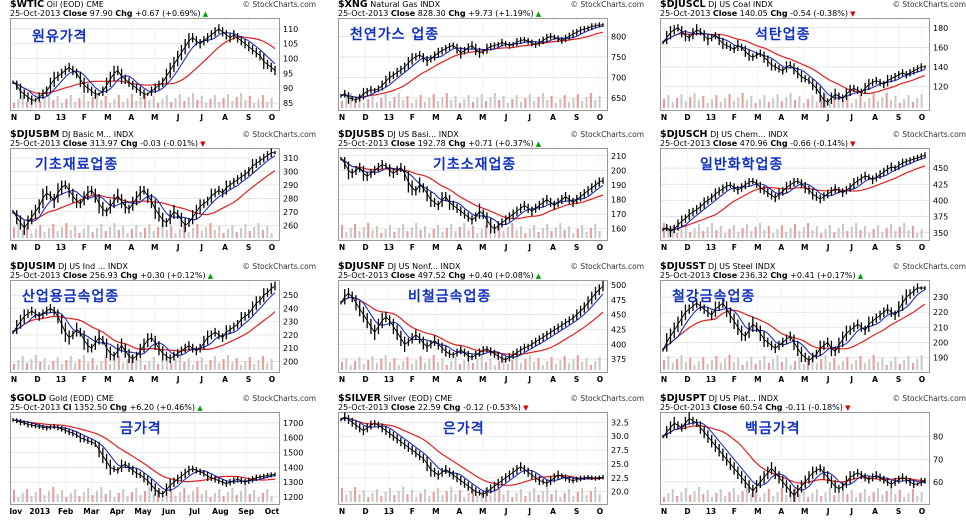  What do you see at coordinates (398, 135) in the screenshot?
I see `chart-header: $DJUSBS DJ US Basi... INDX` at bounding box center [398, 135].